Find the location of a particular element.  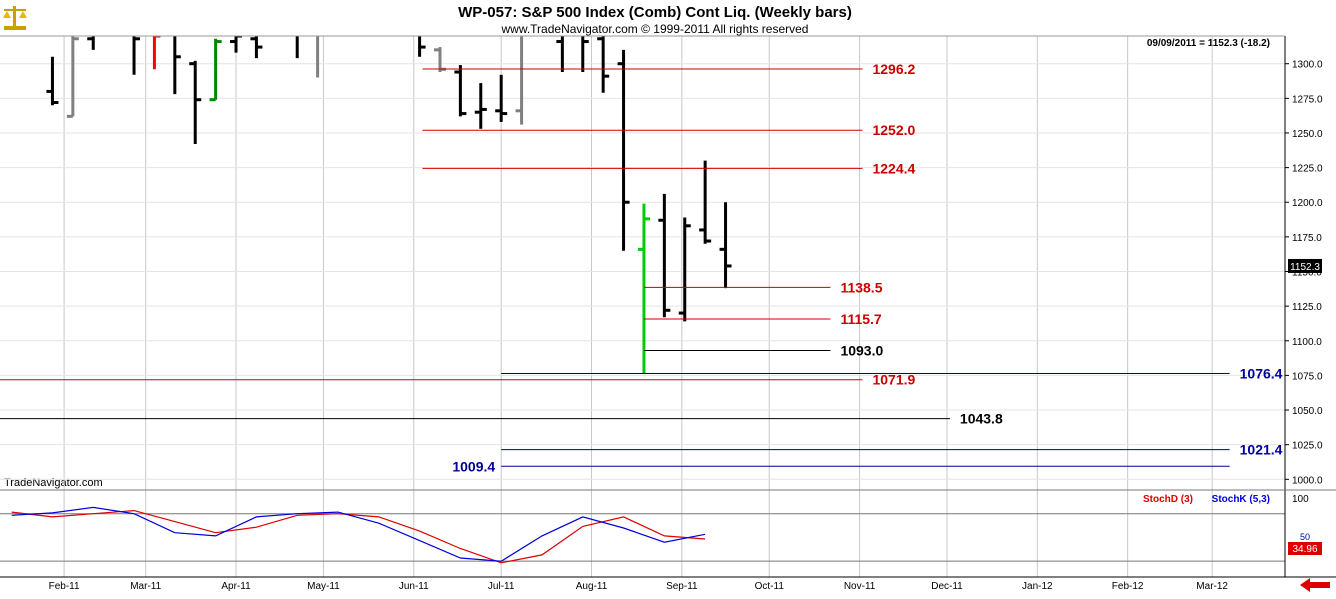

y-tick-label: 1200.0 is located at coordinates (1307, 203).